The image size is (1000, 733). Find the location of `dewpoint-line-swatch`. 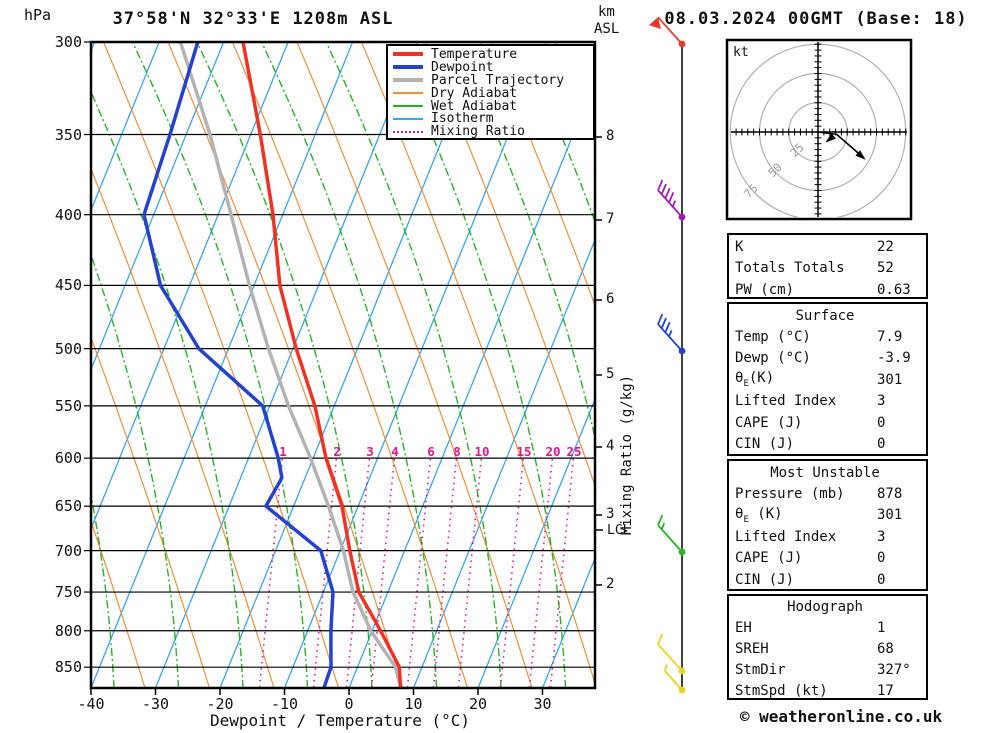

dewpoint-line-swatch is located at coordinates (408, 67).